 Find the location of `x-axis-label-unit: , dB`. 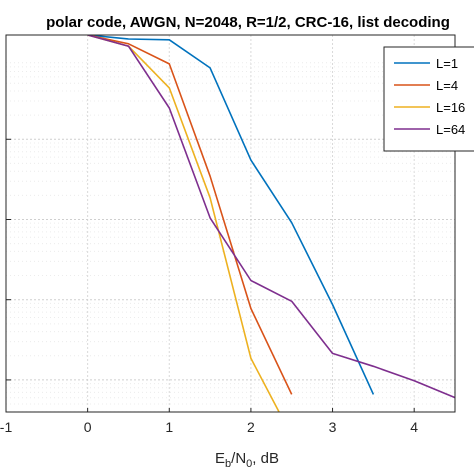

x-axis-label-unit: , dB is located at coordinates (265, 458).